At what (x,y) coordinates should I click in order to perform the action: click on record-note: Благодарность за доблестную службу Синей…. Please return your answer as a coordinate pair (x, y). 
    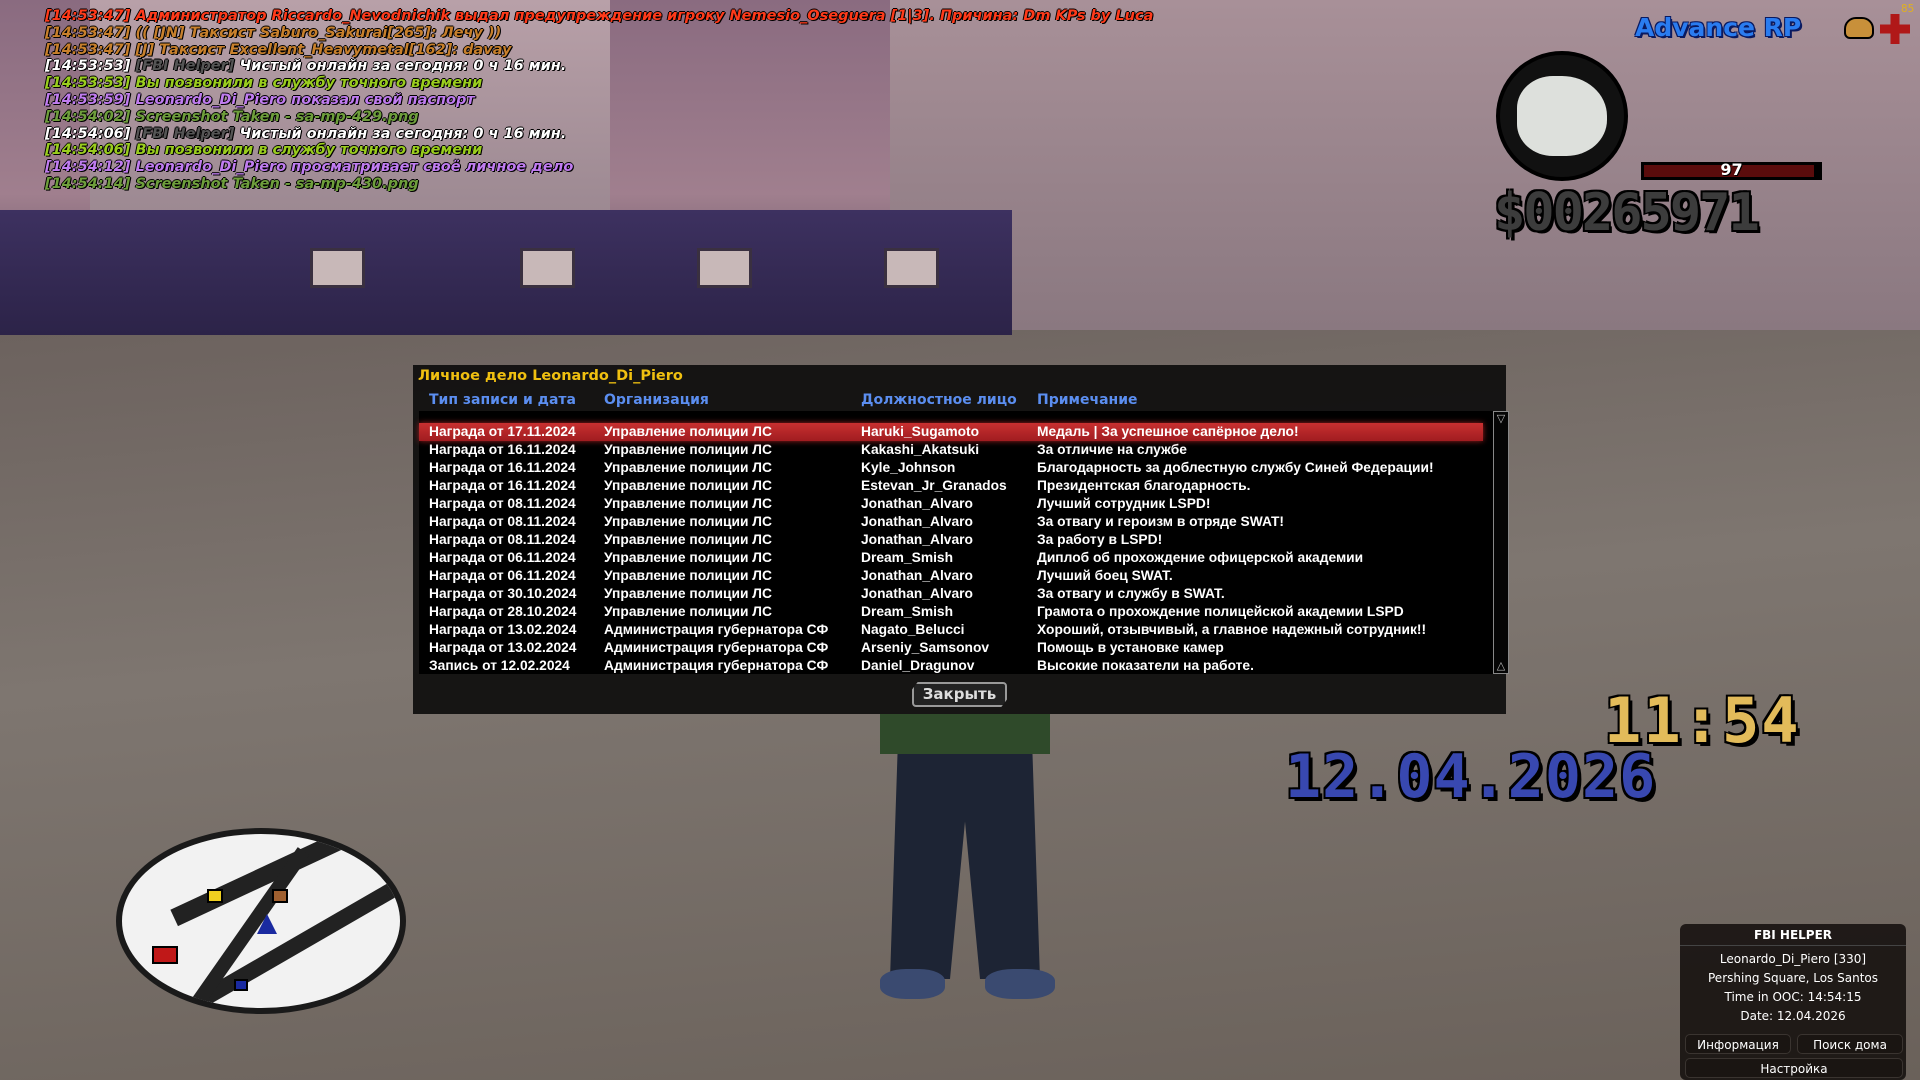
    Looking at the image, I should click on (1235, 467).